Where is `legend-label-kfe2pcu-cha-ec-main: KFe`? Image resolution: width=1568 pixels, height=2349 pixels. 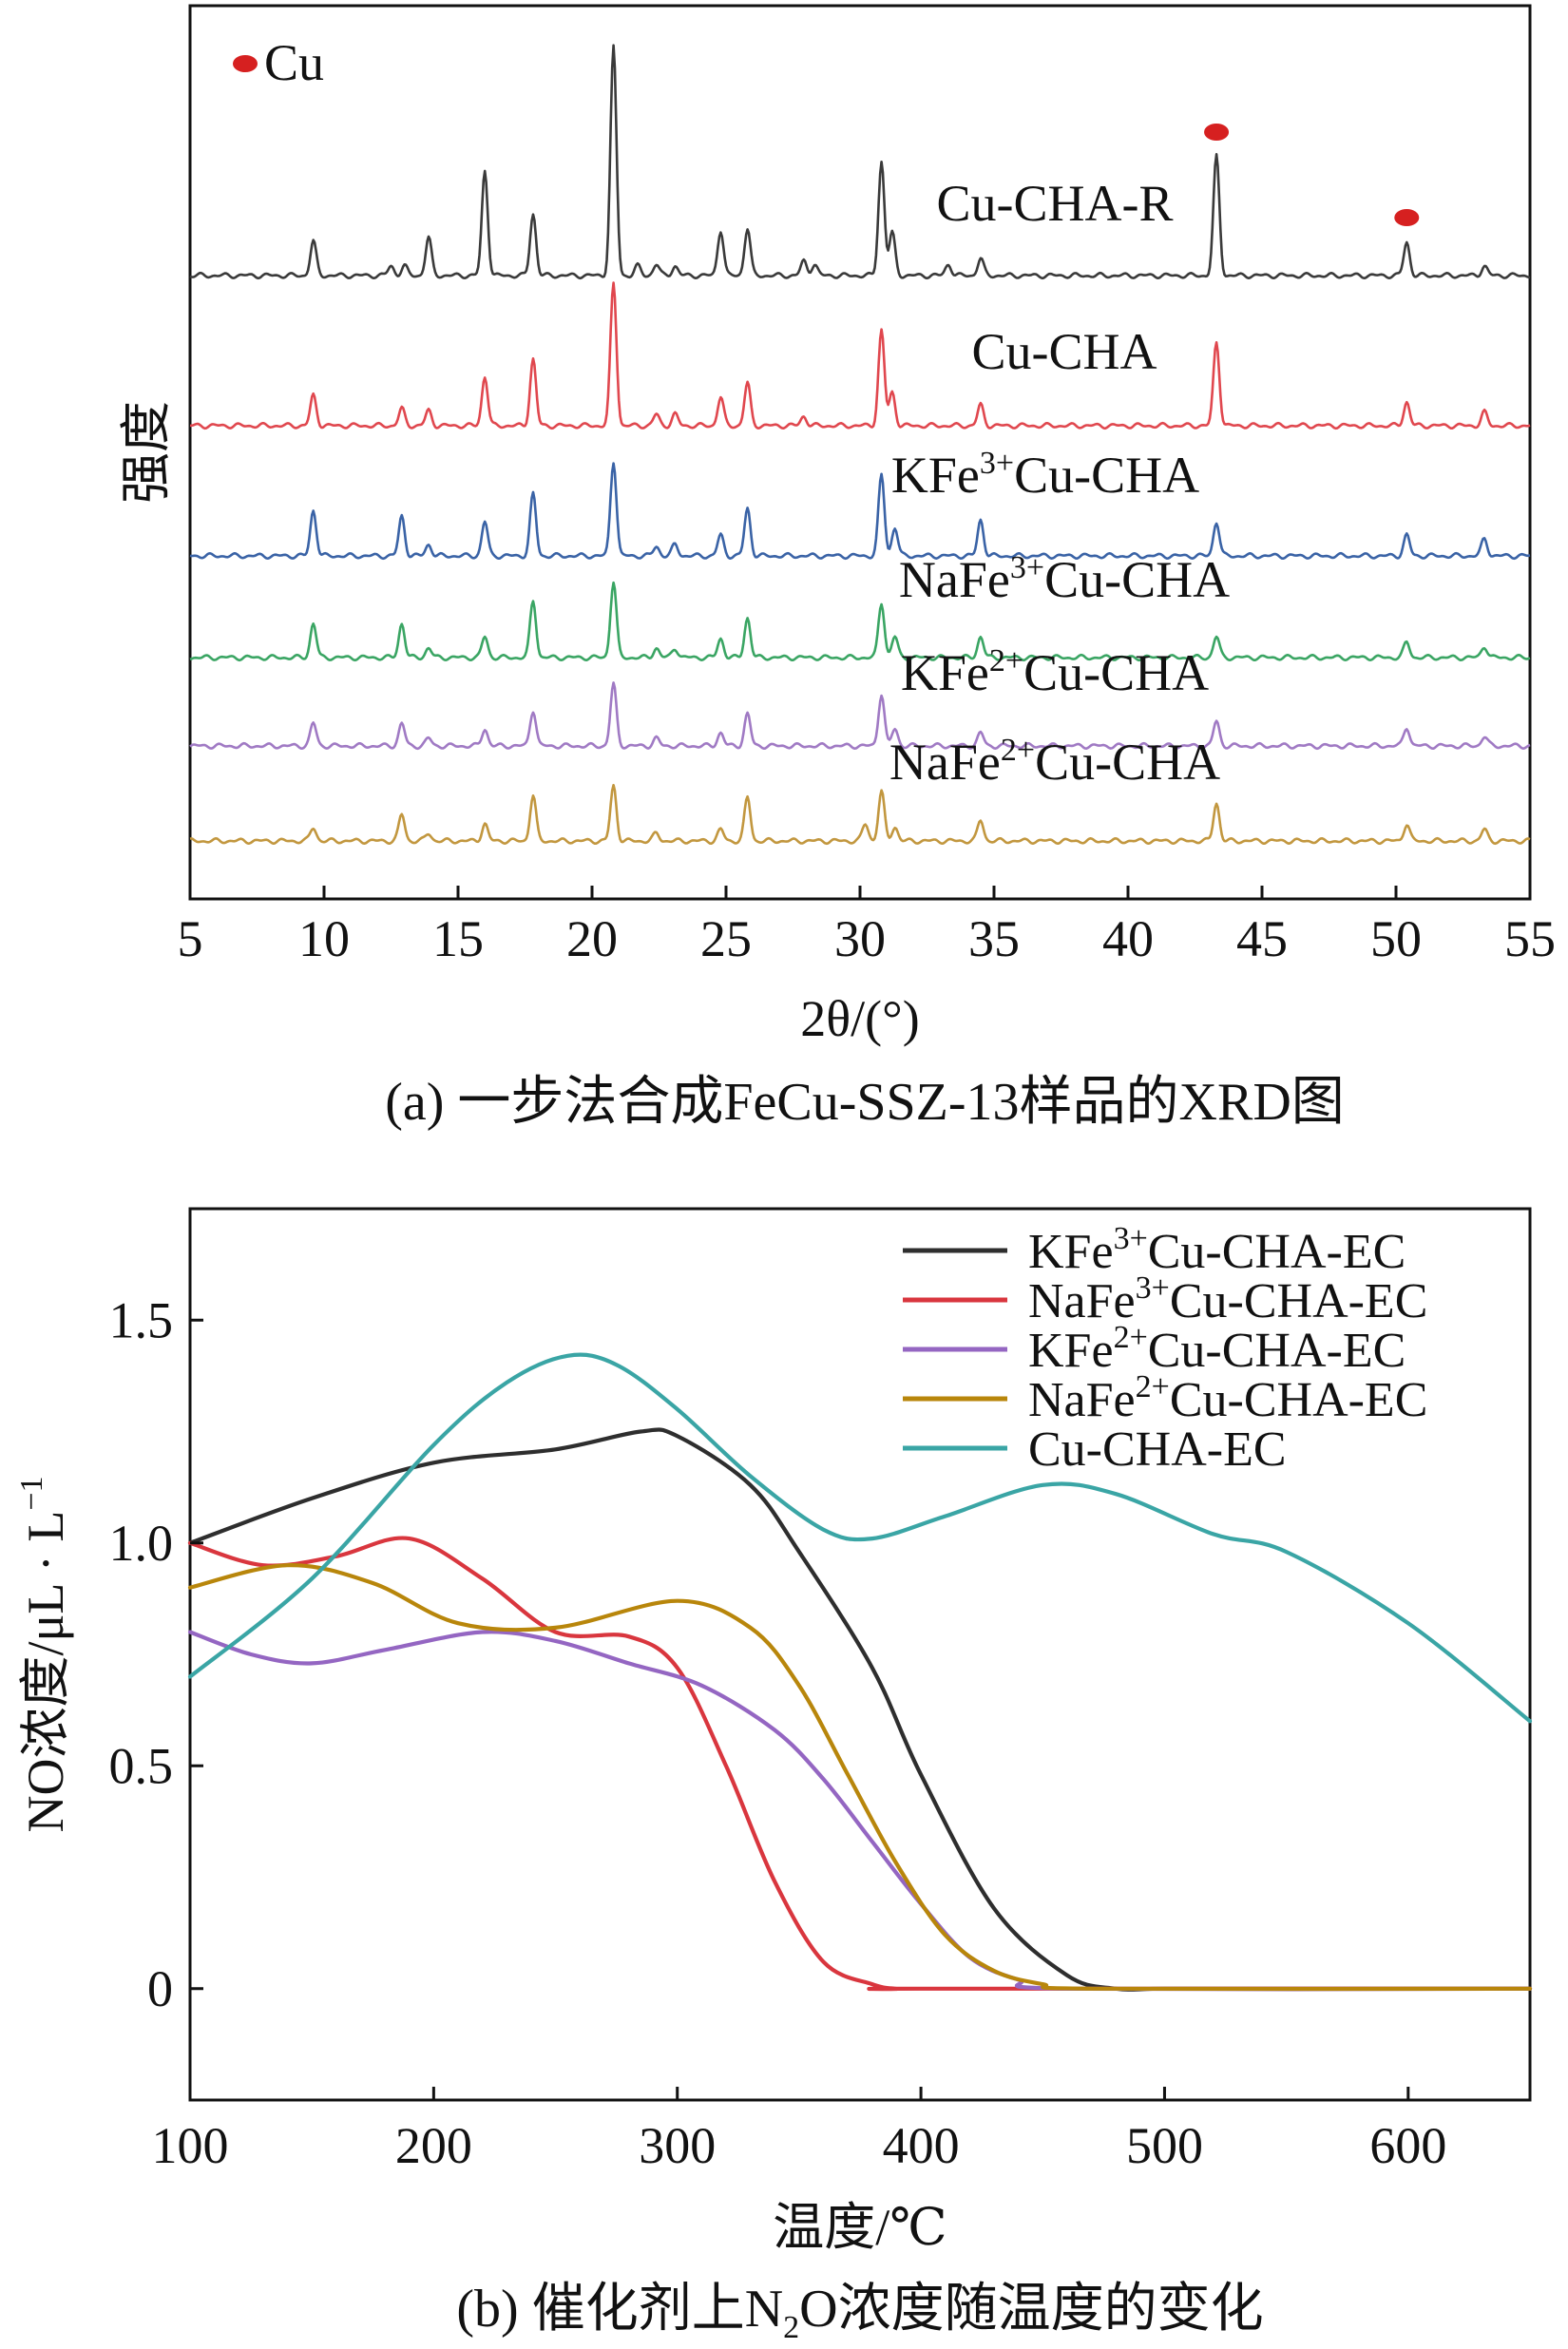 legend-label-kfe2pcu-cha-ec-main: KFe is located at coordinates (1071, 1351).